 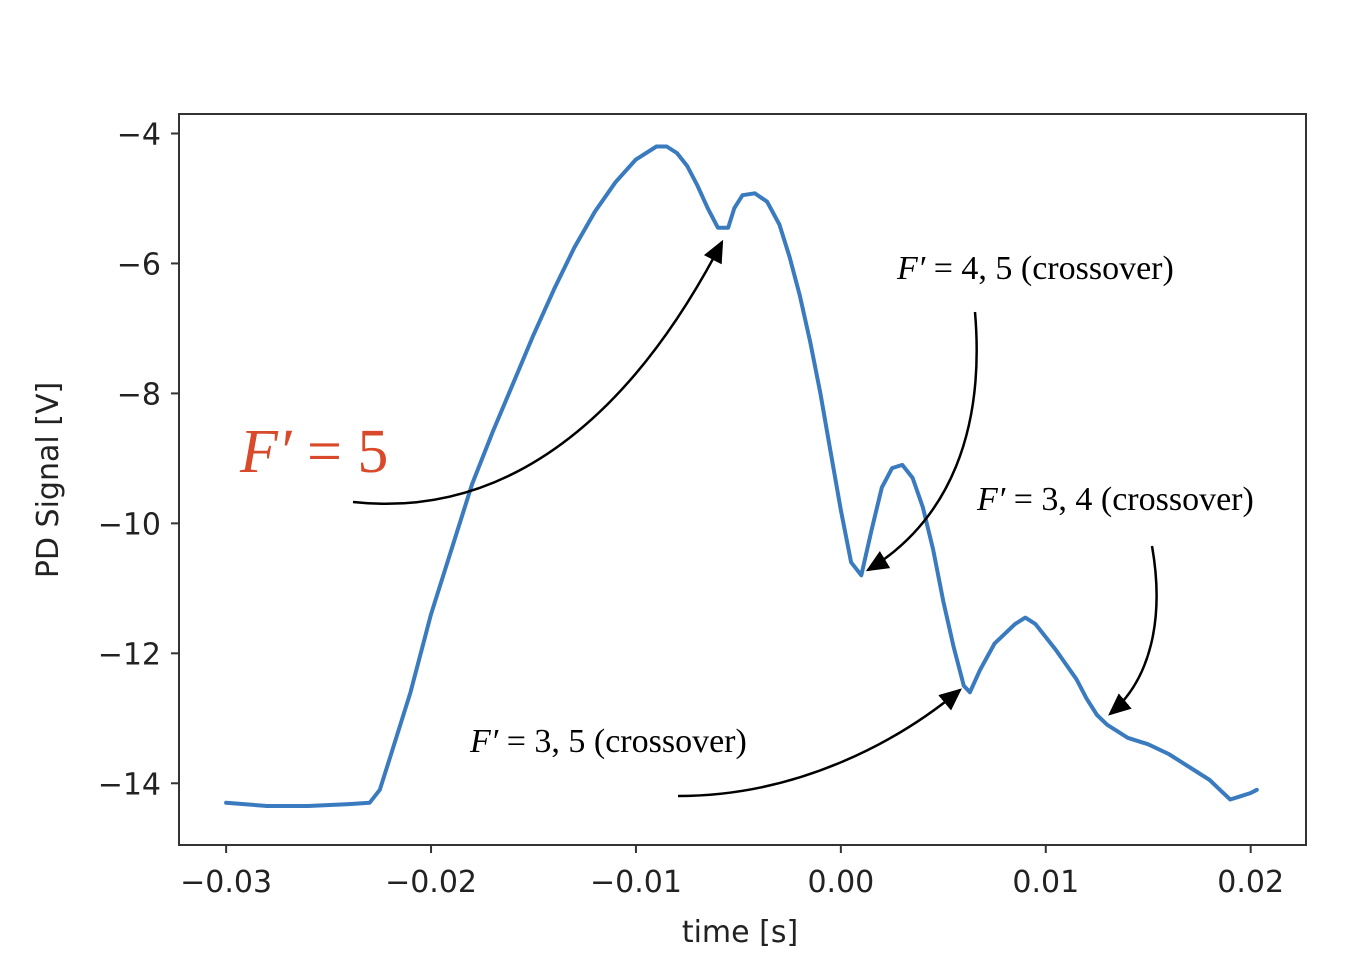 What do you see at coordinates (636, 882) in the screenshot?
I see `x-tick-label: −0.01` at bounding box center [636, 882].